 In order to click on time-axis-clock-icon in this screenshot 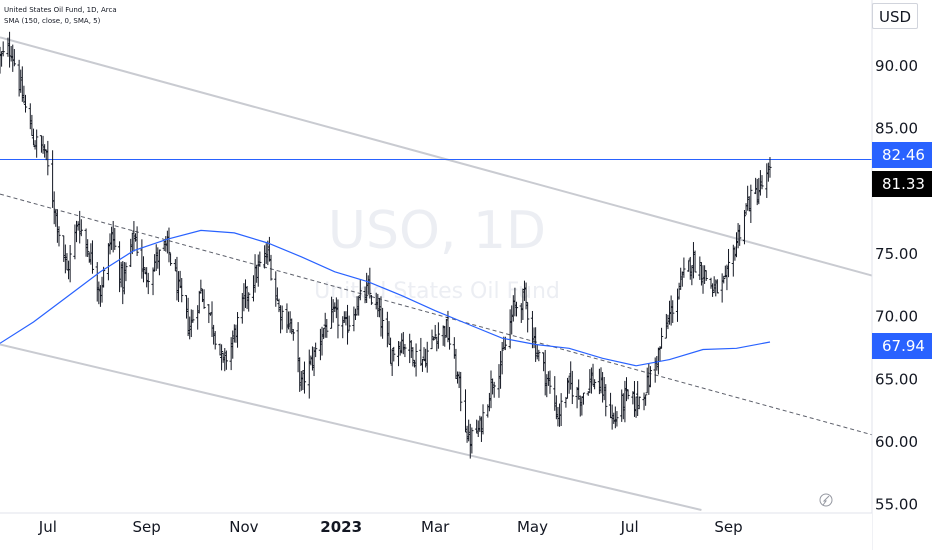, I will do `click(826, 500)`.